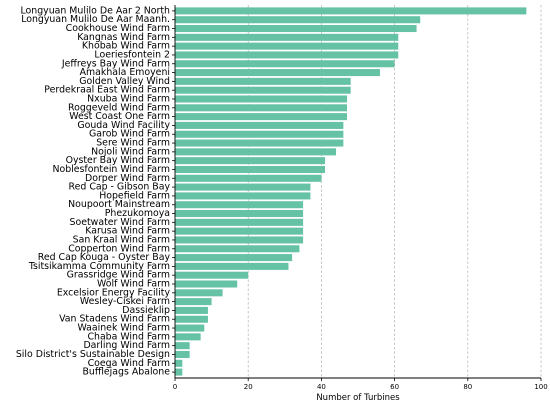 Image resolution: width=550 pixels, height=405 pixels. What do you see at coordinates (358, 398) in the screenshot?
I see `x-axis-label: Number of Turbines` at bounding box center [358, 398].